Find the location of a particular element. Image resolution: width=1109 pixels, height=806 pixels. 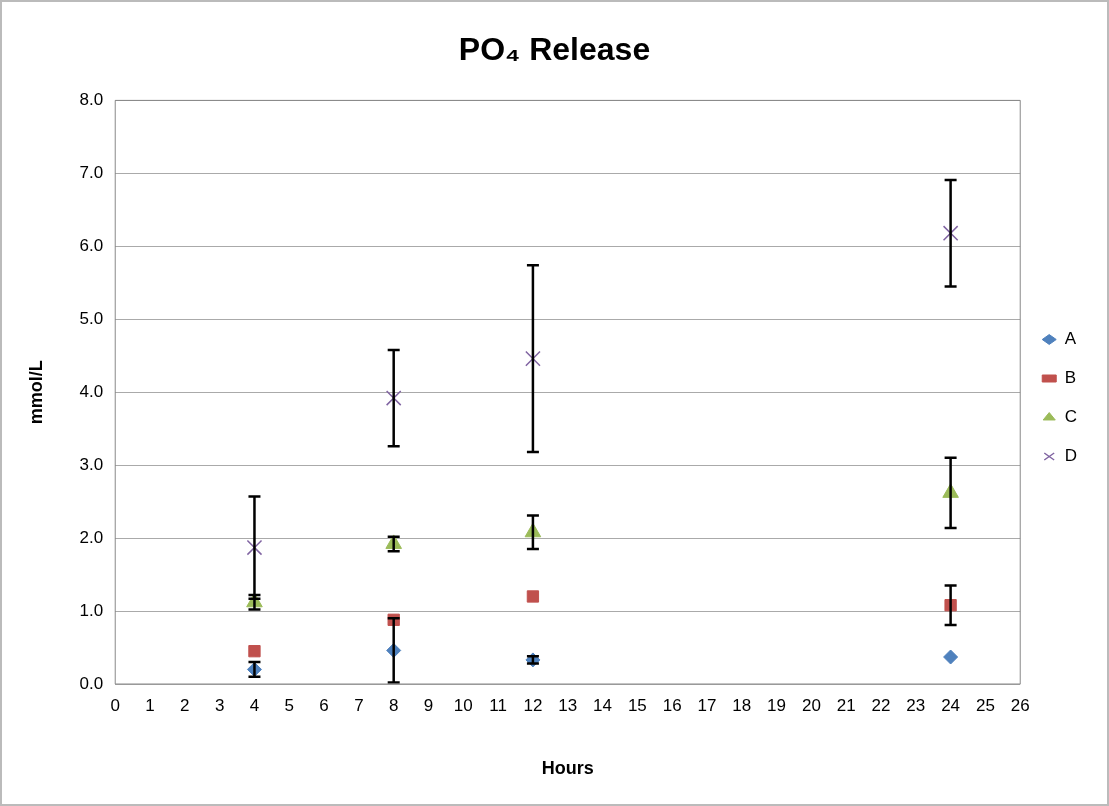

x-tick-label: 13 is located at coordinates (568, 705).